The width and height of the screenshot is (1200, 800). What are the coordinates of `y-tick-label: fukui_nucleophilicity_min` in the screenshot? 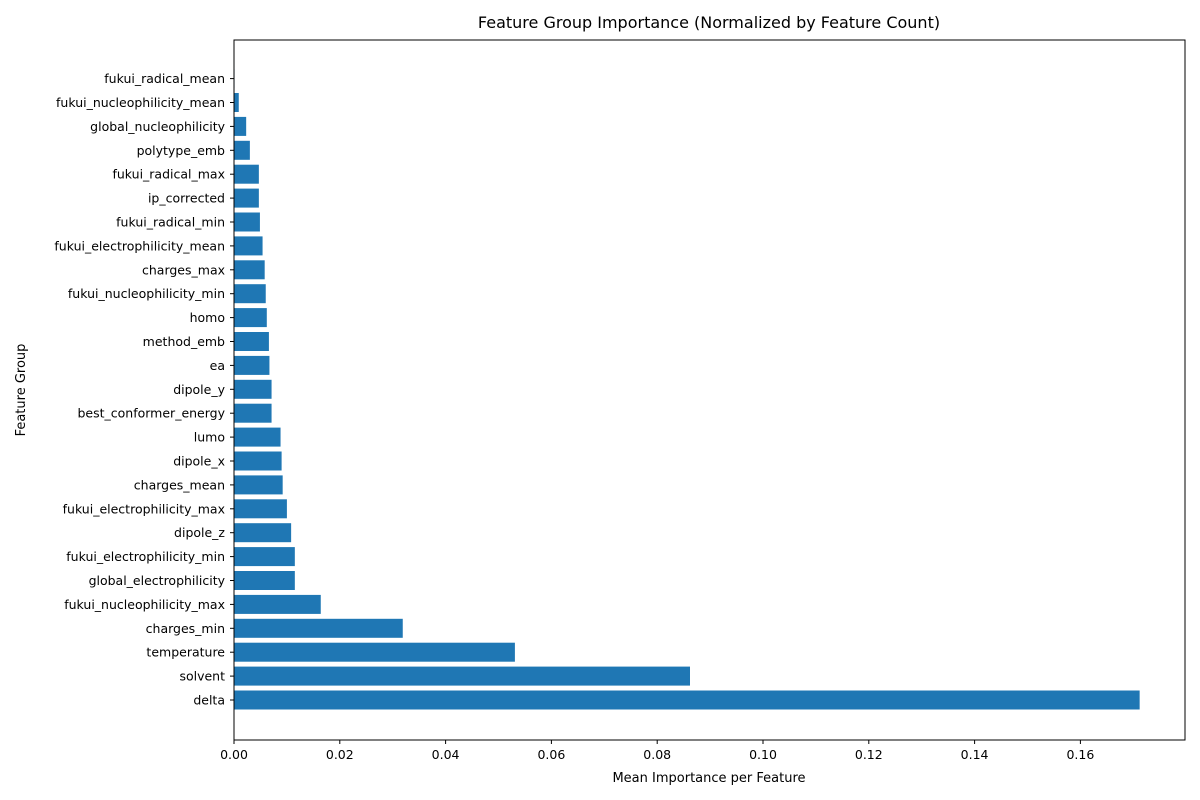 It's located at (146, 293).